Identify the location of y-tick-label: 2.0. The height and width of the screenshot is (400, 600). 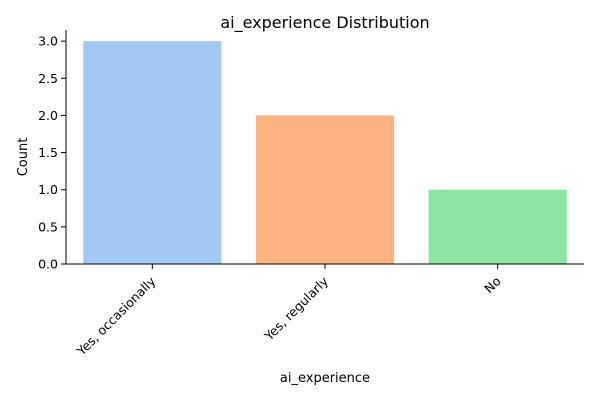
(48, 115).